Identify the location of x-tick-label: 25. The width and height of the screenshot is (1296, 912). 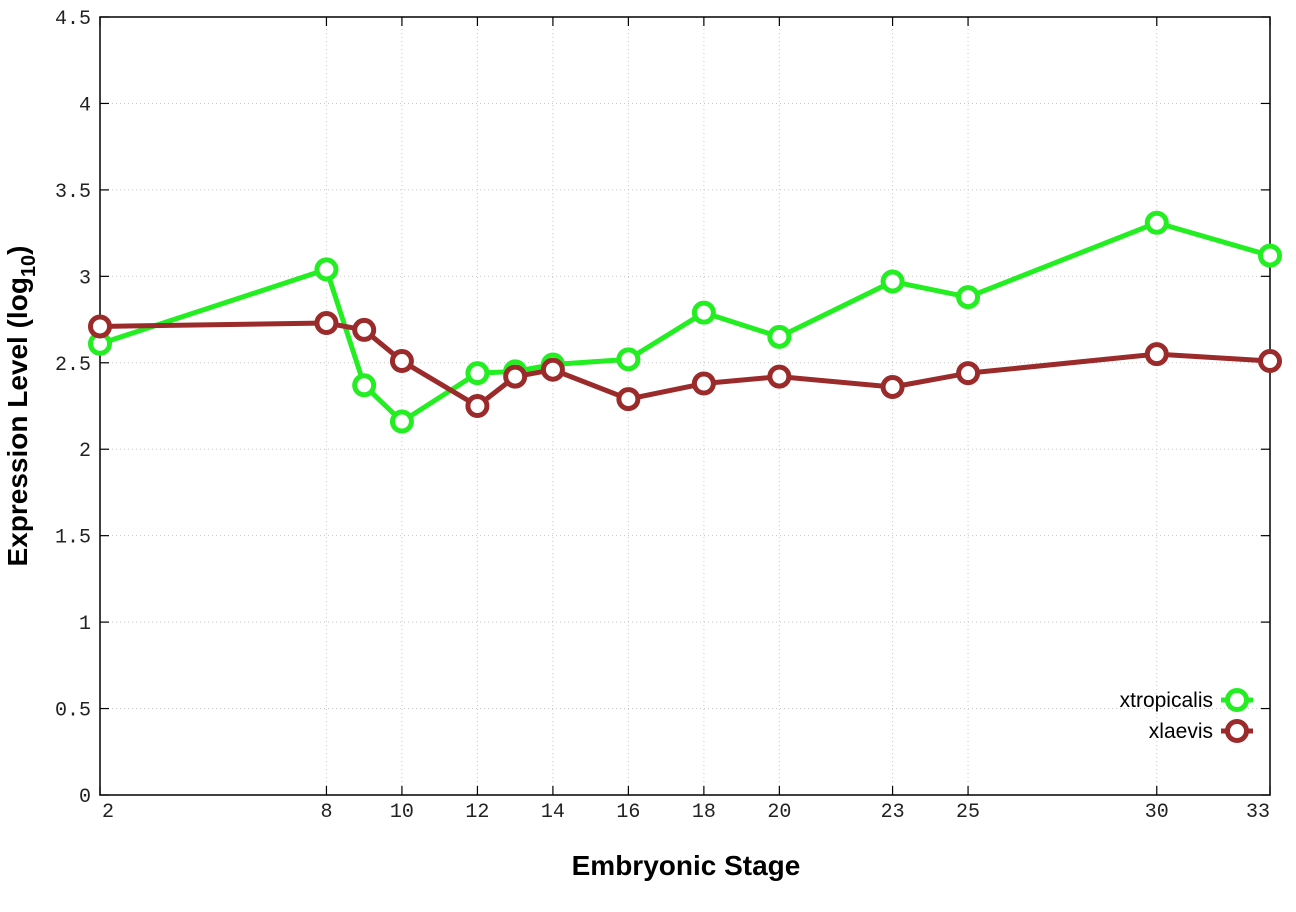
(968, 812).